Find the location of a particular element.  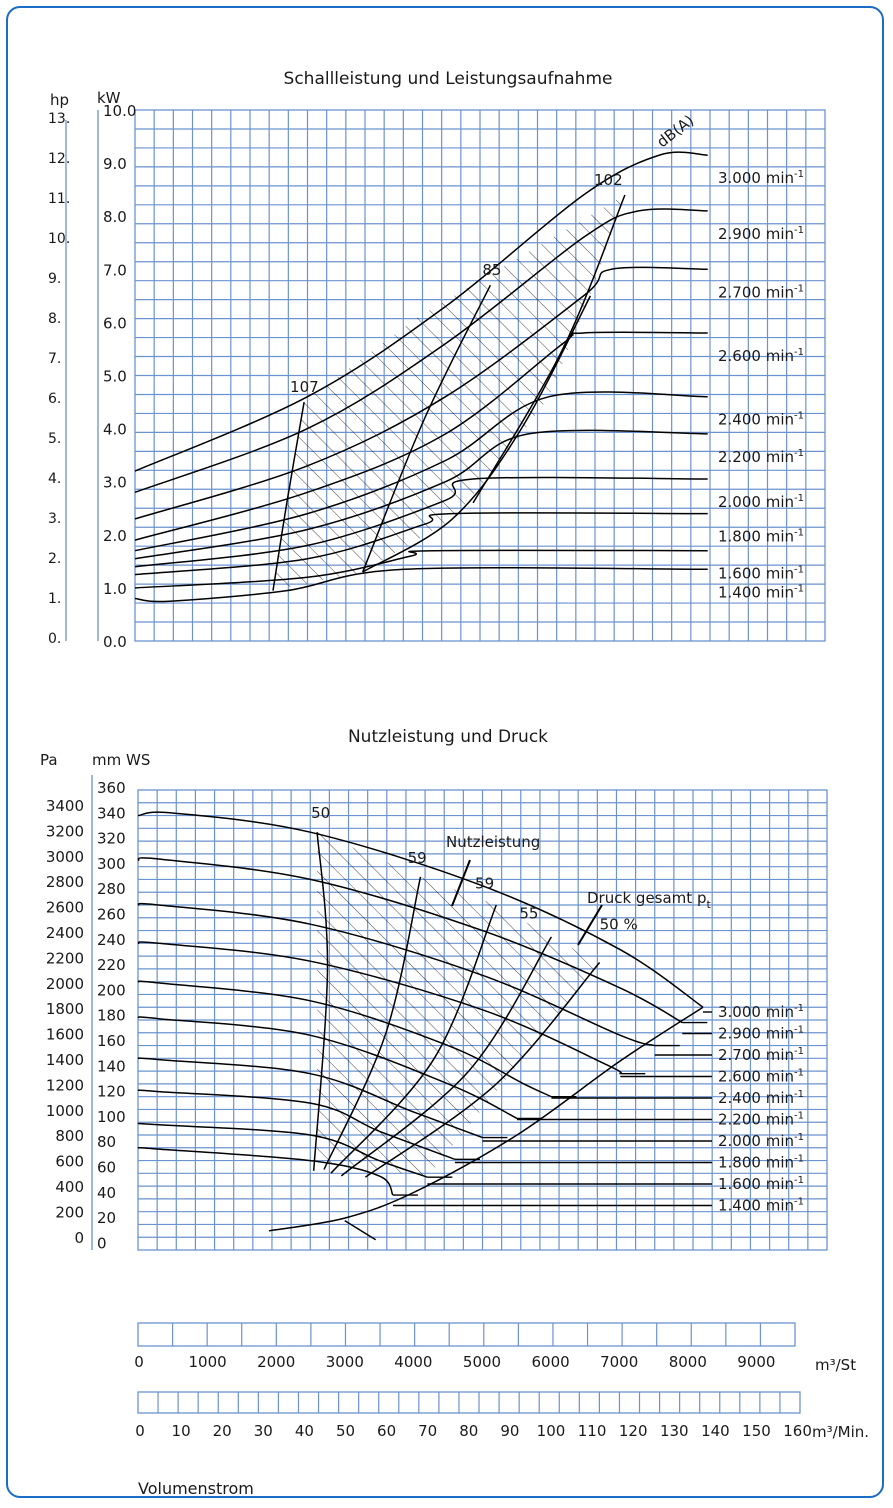

m3min-axis-bar is located at coordinates (469, 1402).